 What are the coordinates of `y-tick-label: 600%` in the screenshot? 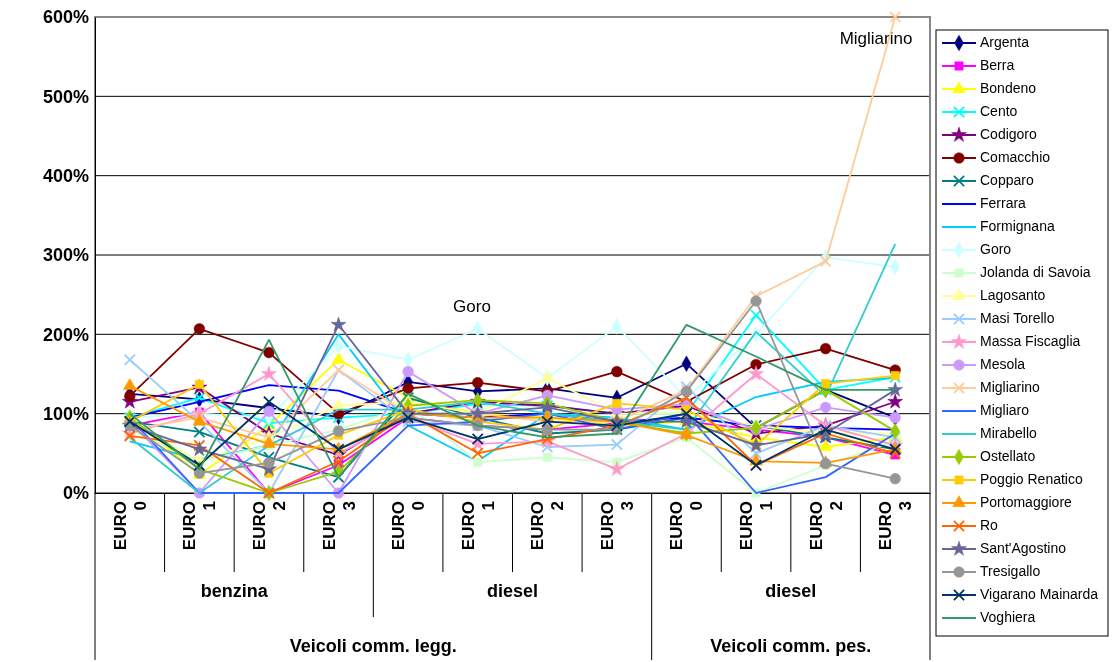 It's located at (65, 17).